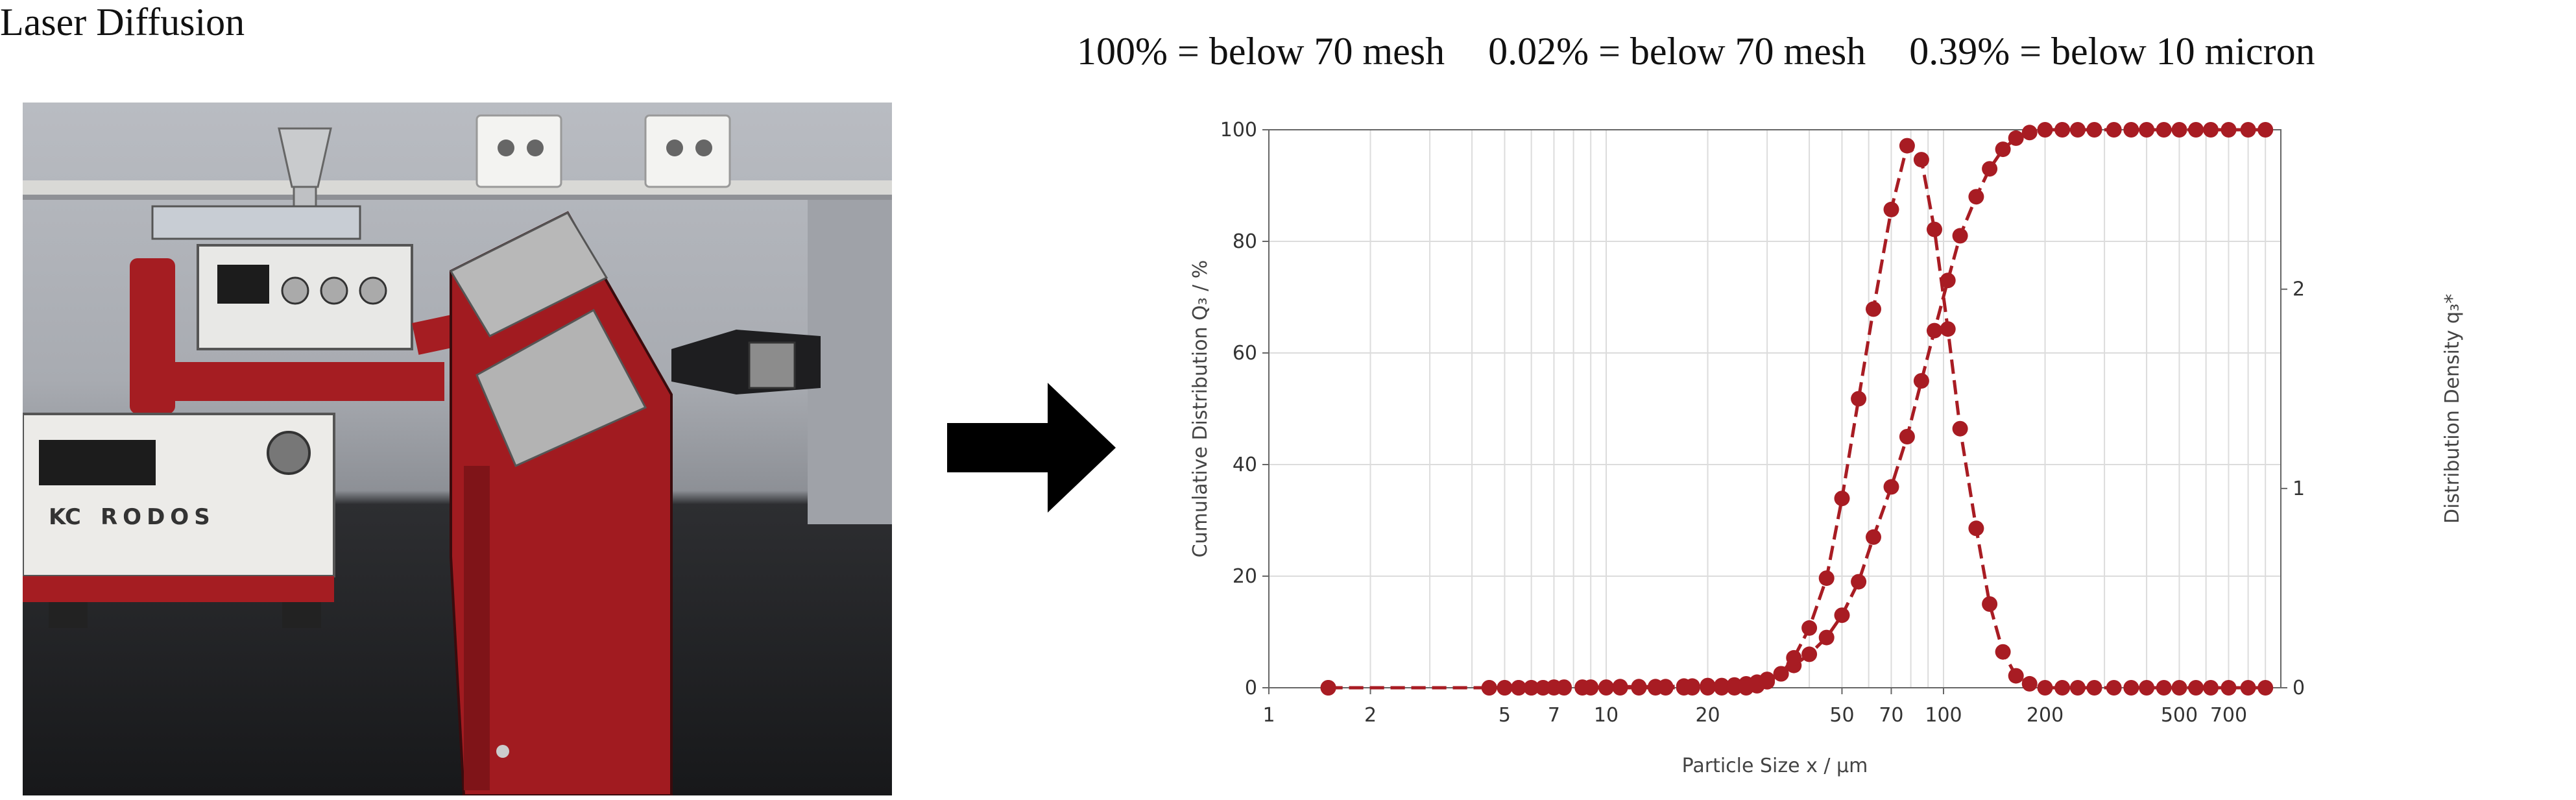 The image size is (2576, 800). What do you see at coordinates (1238, 130) in the screenshot?
I see `y-tick-label-left: 100` at bounding box center [1238, 130].